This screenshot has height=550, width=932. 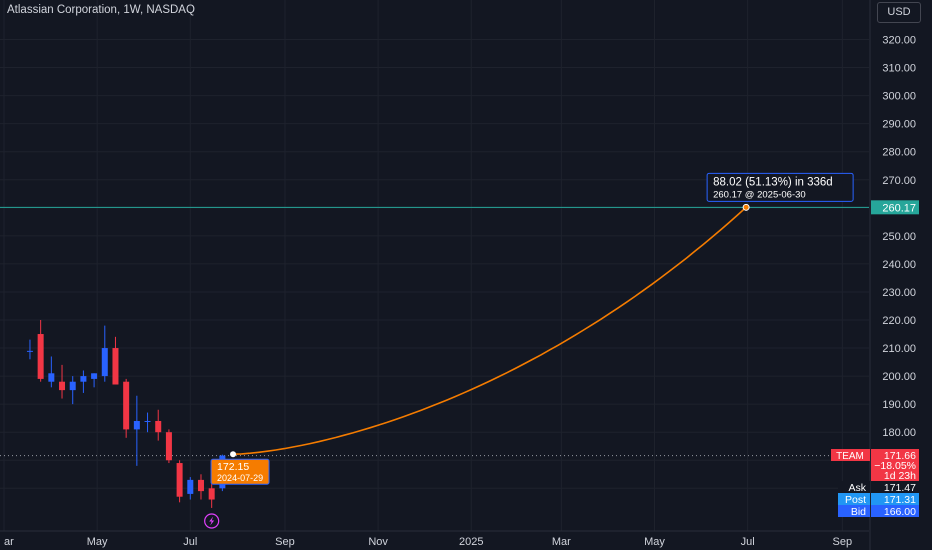 What do you see at coordinates (899, 153) in the screenshot?
I see `price-axis-tick-label: 280.00` at bounding box center [899, 153].